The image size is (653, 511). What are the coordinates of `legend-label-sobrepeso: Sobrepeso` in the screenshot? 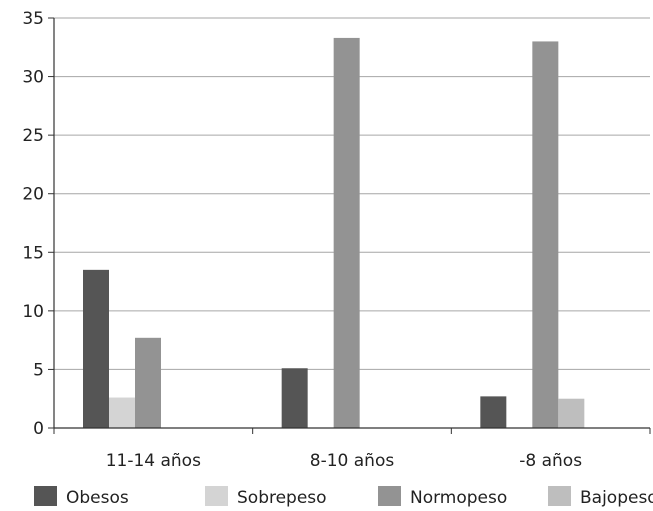 It's located at (282, 497).